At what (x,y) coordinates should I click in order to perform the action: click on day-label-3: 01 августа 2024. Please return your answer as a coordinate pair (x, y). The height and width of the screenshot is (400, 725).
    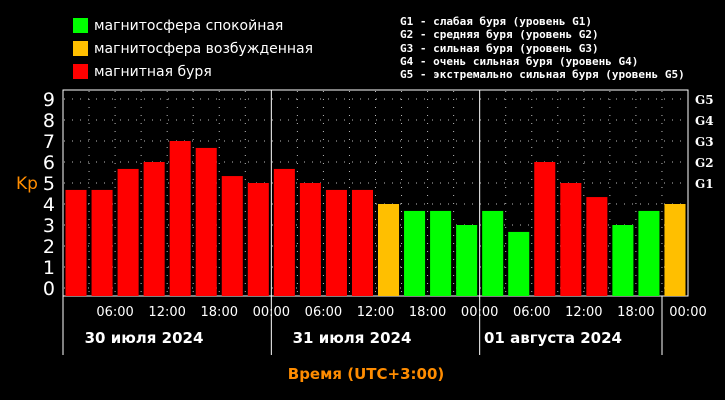
    Looking at the image, I should click on (553, 338).